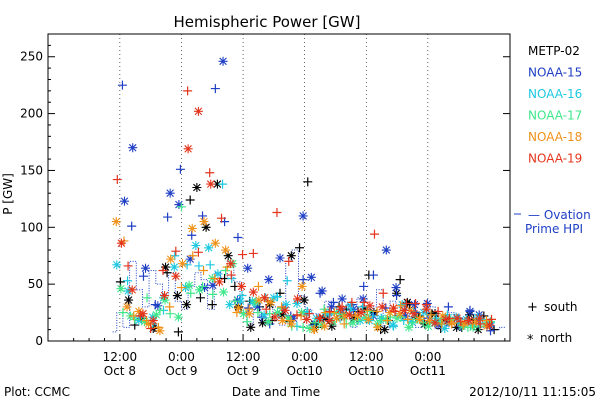 This screenshot has width=600, height=400. I want to click on north-marker-symbol: *, so click(530, 340).